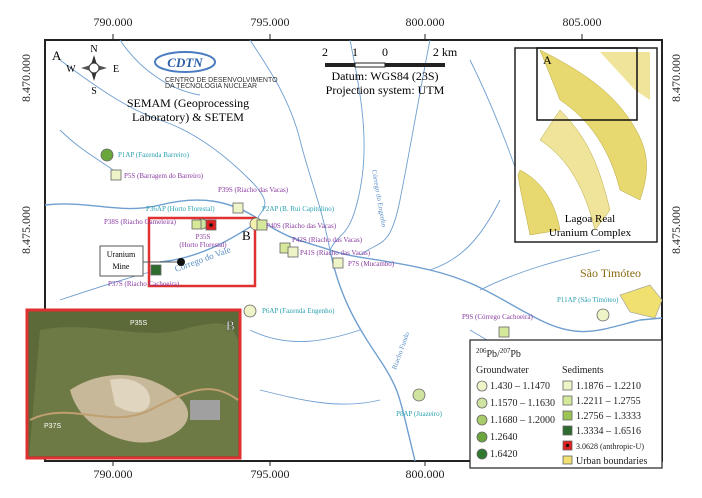 The height and width of the screenshot is (498, 702). I want to click on sample-label: P39S (Riacho das Vacas), so click(253, 190).